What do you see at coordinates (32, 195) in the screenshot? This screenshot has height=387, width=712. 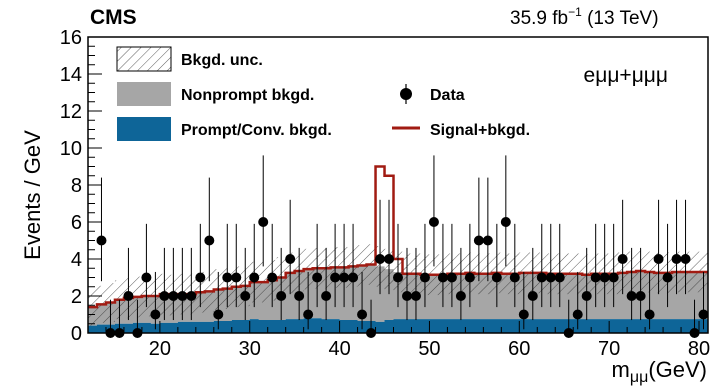 I see `y-axis-title: Events / GeV` at bounding box center [32, 195].